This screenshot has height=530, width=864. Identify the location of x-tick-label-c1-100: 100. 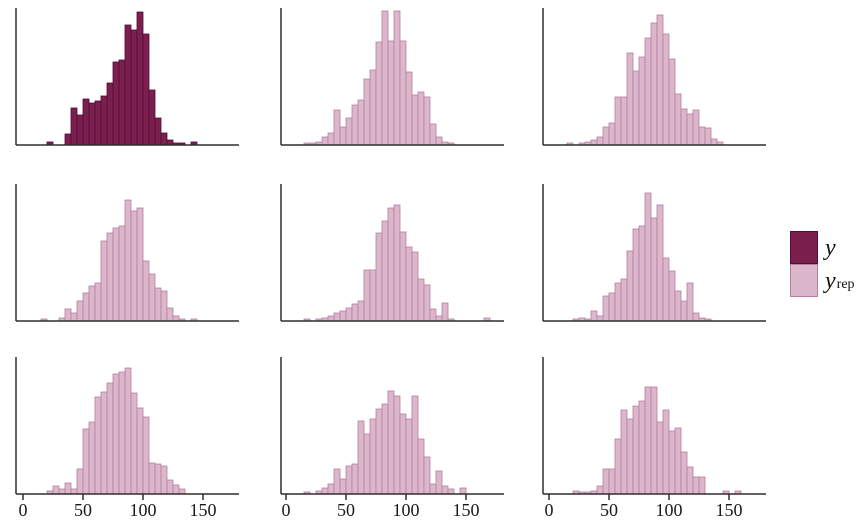
(406, 510).